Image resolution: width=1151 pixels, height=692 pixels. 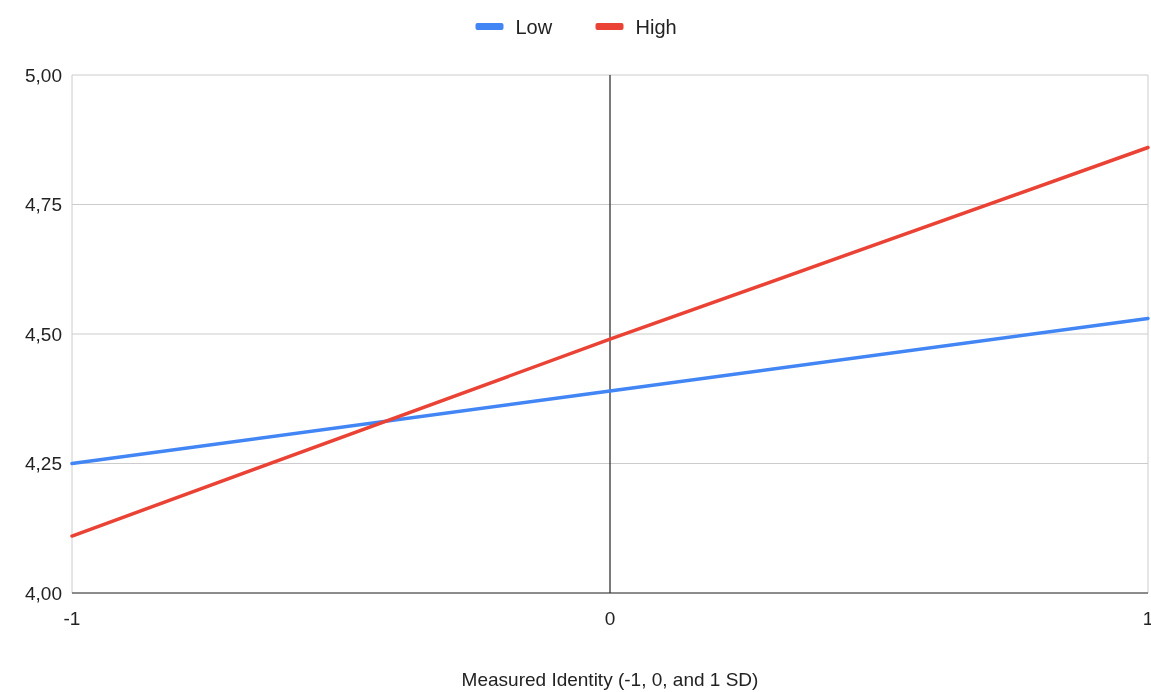 What do you see at coordinates (656, 27) in the screenshot?
I see `legend-label: High` at bounding box center [656, 27].